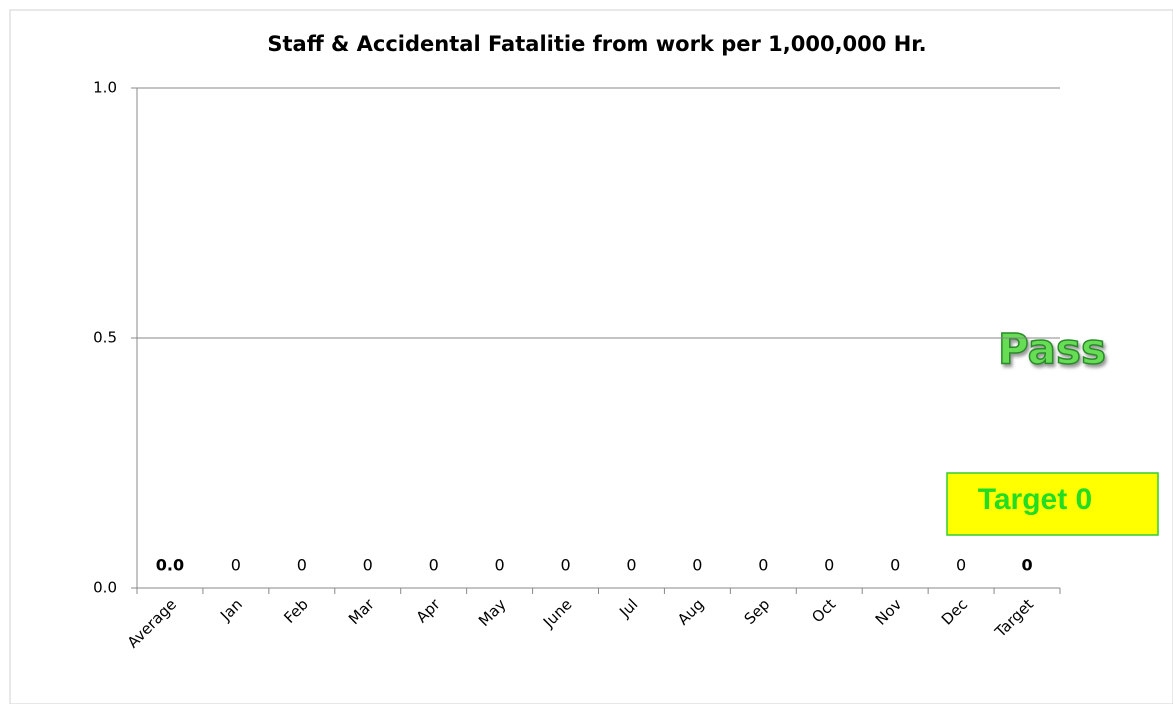  Describe the element at coordinates (1035, 499) in the screenshot. I see `target-annotation: Target 0` at that location.